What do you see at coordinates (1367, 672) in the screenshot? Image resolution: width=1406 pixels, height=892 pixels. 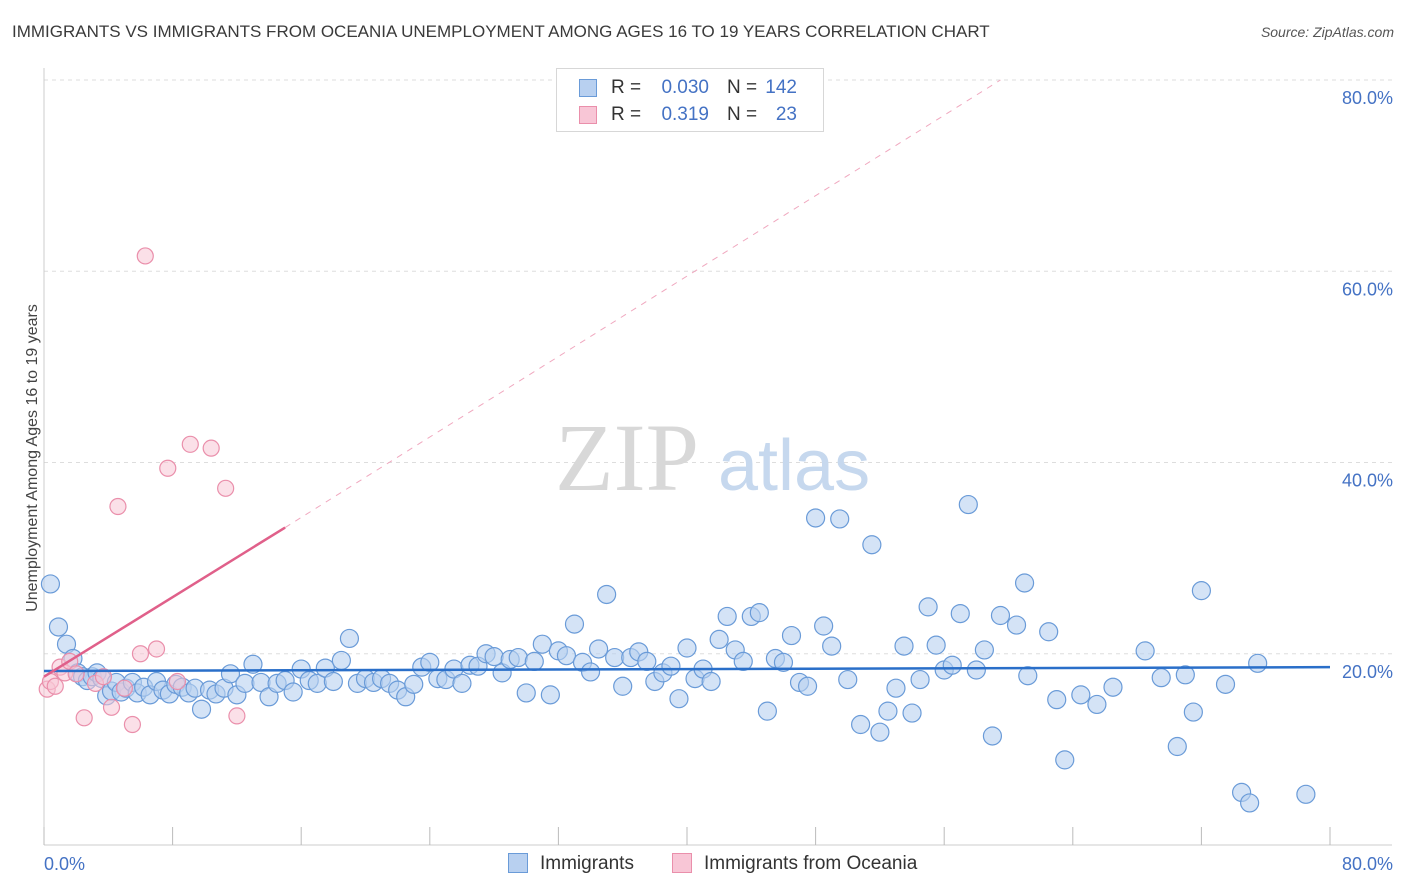 I see `y-tick-label: 20.0%` at bounding box center [1367, 672].